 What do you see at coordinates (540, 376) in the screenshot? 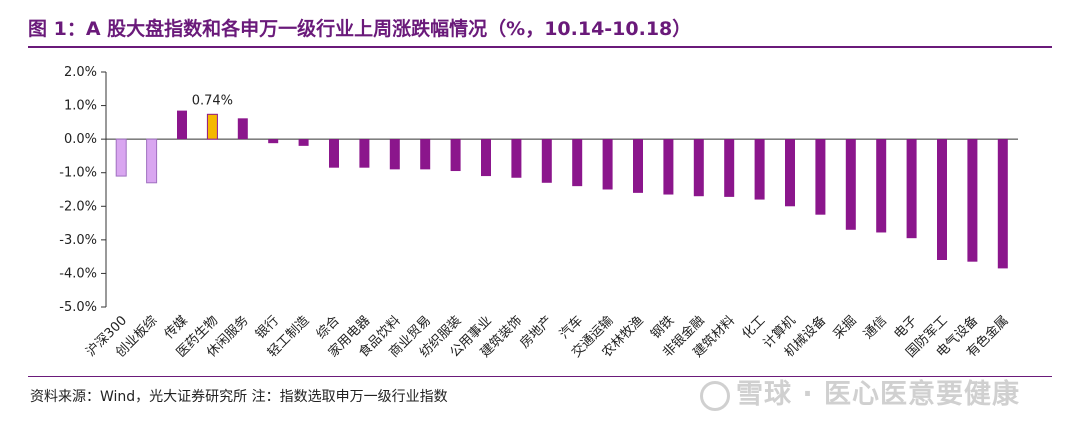
I see `footer-divider` at bounding box center [540, 376].